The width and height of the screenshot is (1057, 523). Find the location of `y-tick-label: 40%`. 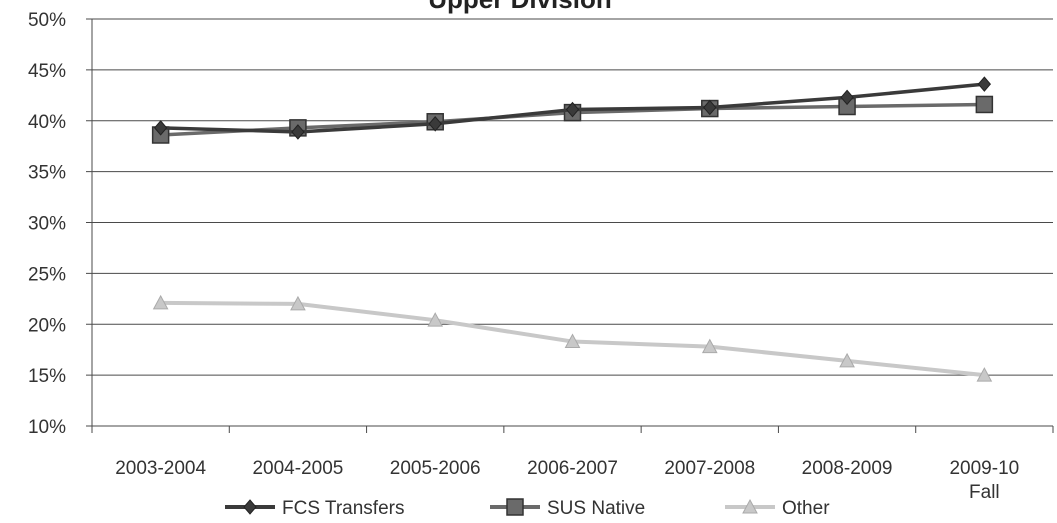

y-tick-label: 40% is located at coordinates (47, 122).